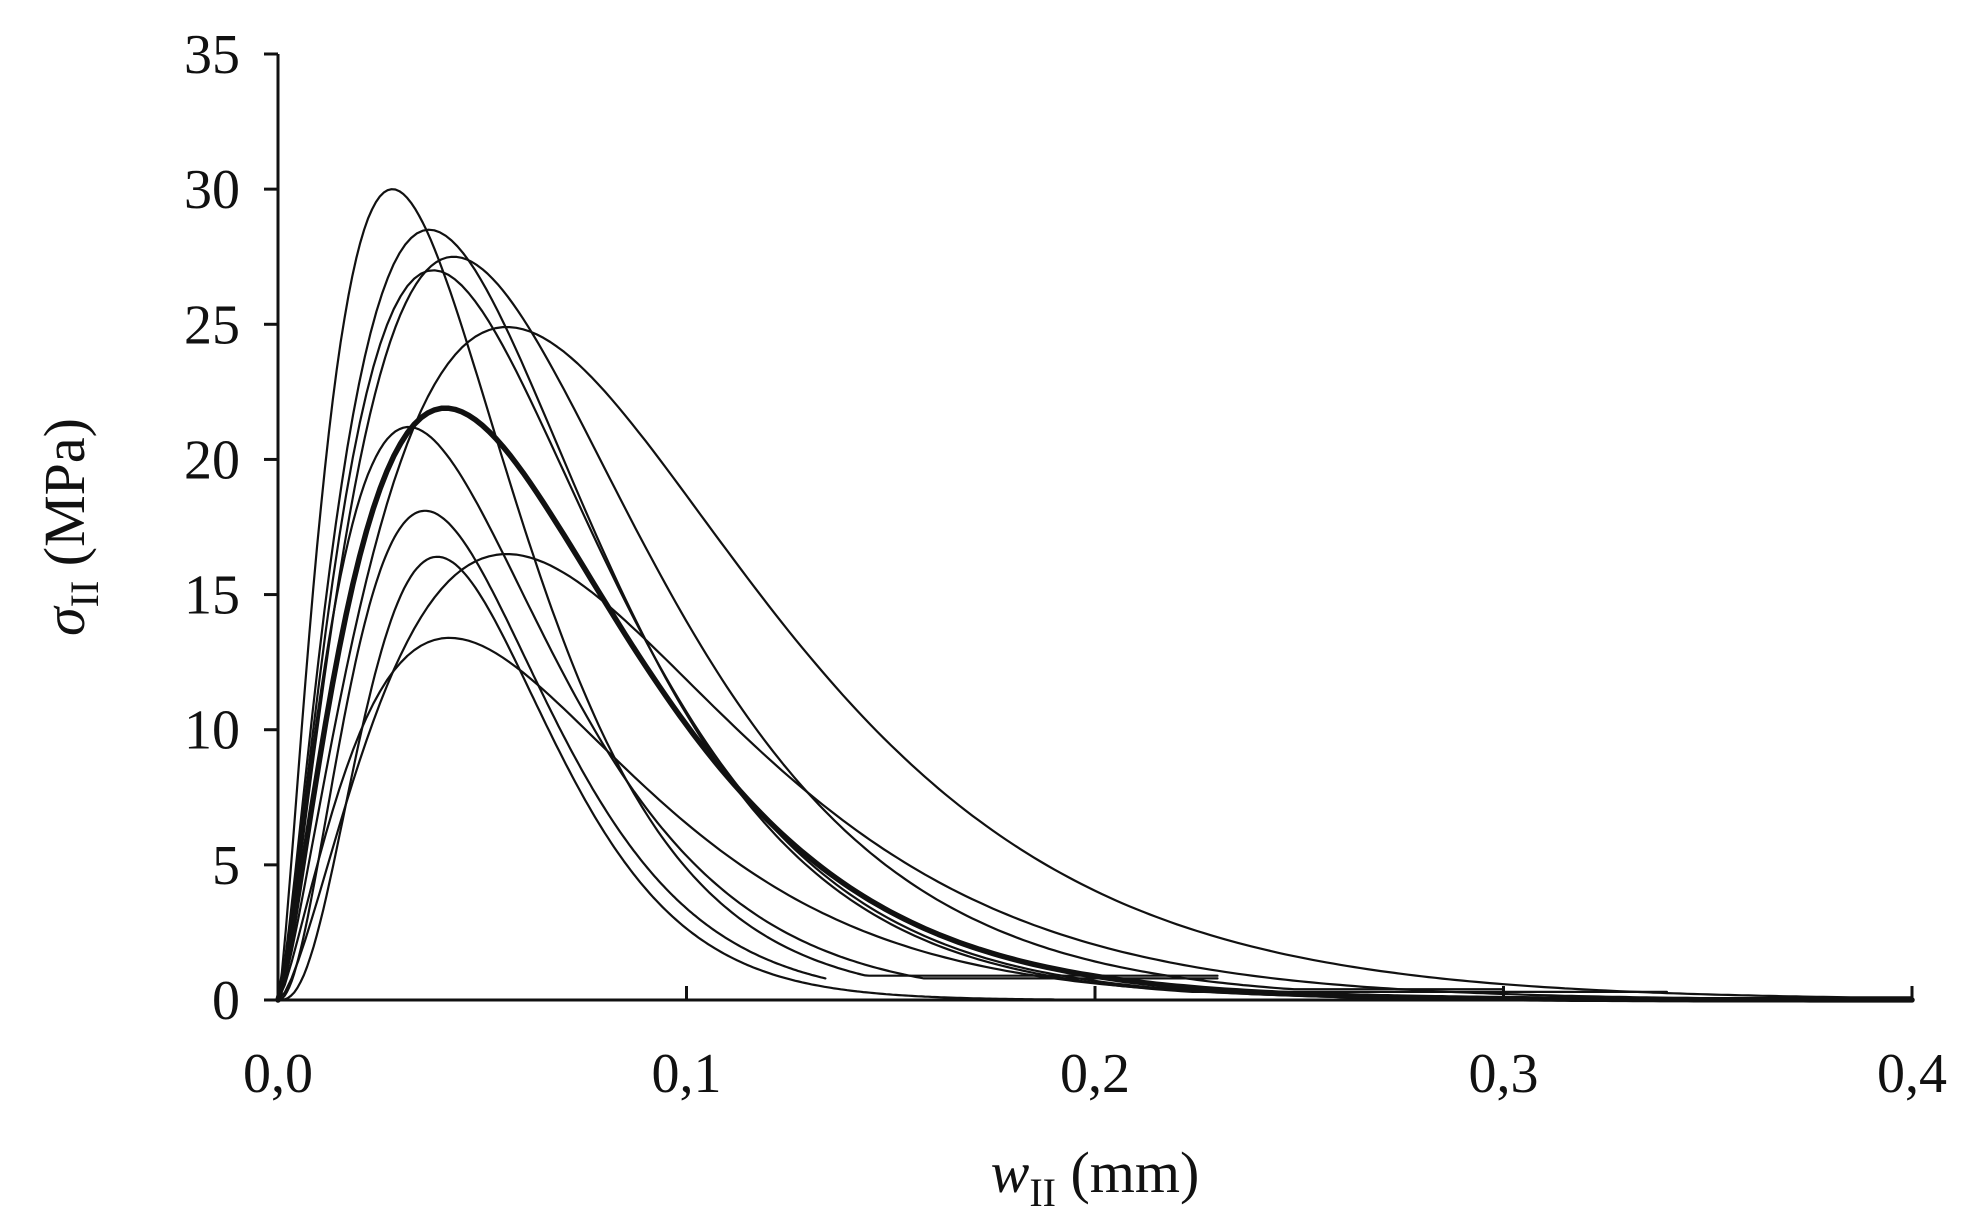 The width and height of the screenshot is (1966, 1213). What do you see at coordinates (212, 460) in the screenshot?
I see `y-tick-label: 20` at bounding box center [212, 460].